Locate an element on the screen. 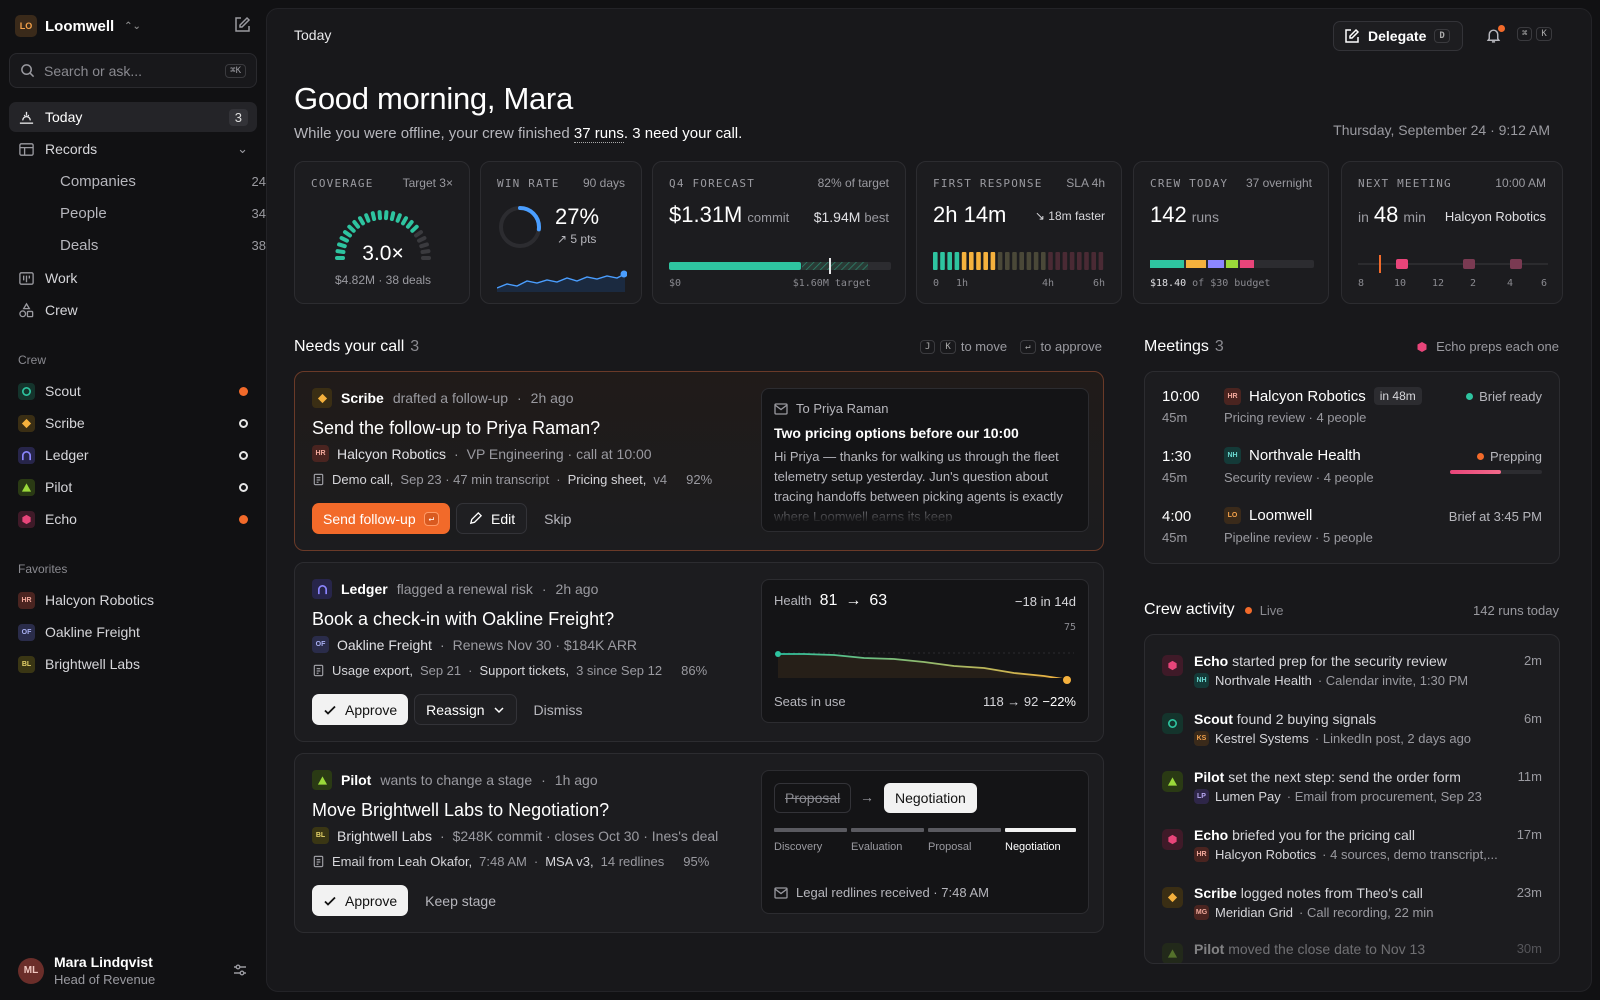 The image size is (1600, 1000). sunrise-icon is located at coordinates (26, 117).